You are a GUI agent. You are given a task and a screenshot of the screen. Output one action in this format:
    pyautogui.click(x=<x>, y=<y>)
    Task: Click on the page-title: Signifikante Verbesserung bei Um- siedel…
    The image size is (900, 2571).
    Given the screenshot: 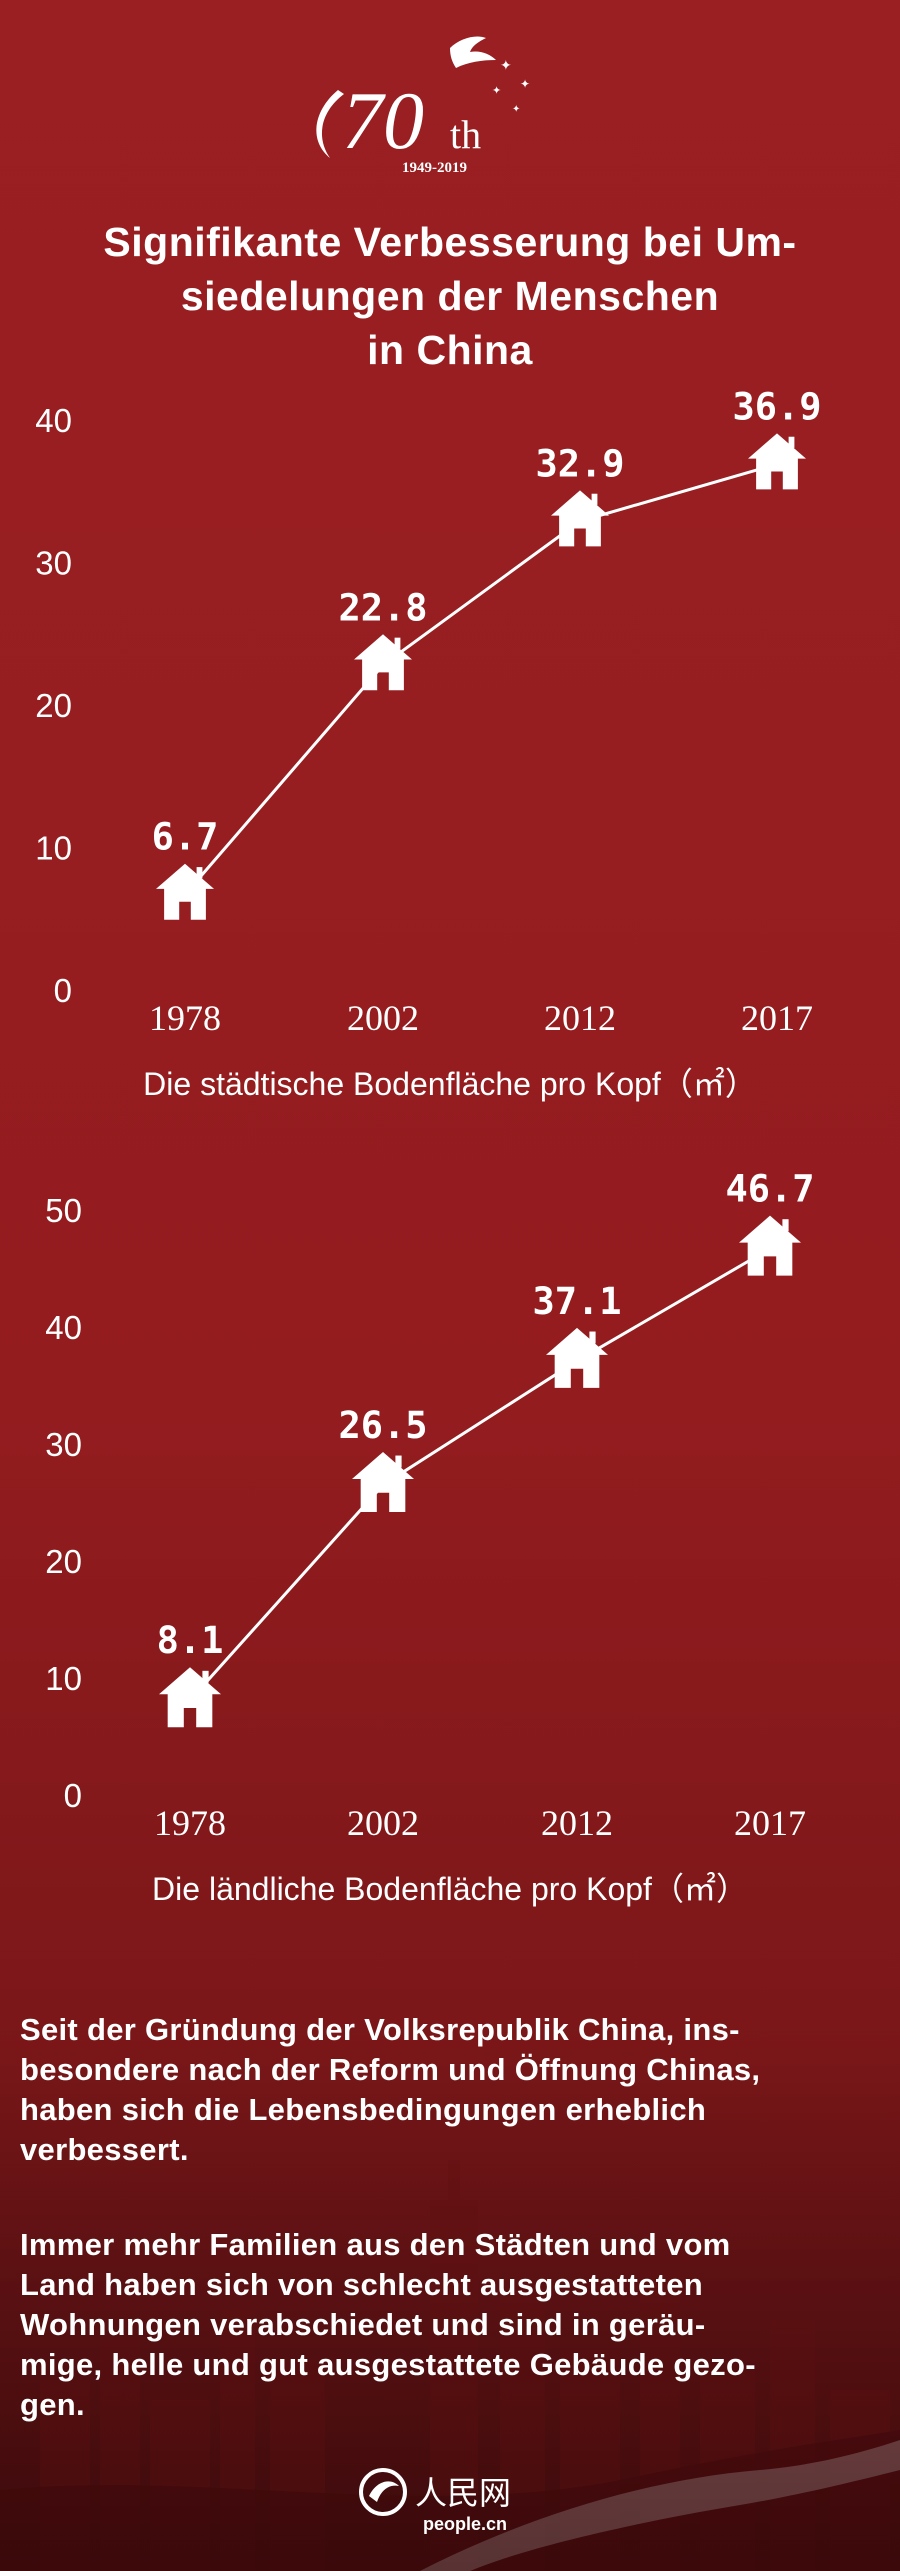 What is the action you would take?
    pyautogui.click(x=450, y=296)
    